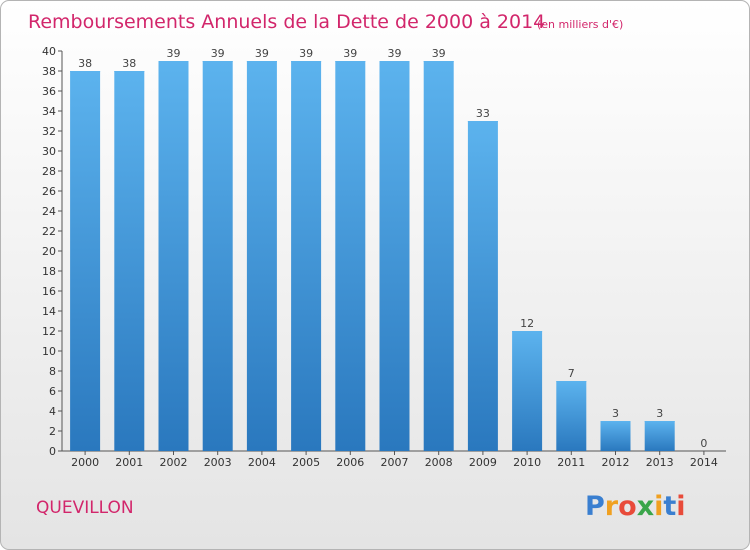 This screenshot has width=750, height=550. Describe the element at coordinates (49, 51) in the screenshot. I see `y-tick-label: 40` at that location.